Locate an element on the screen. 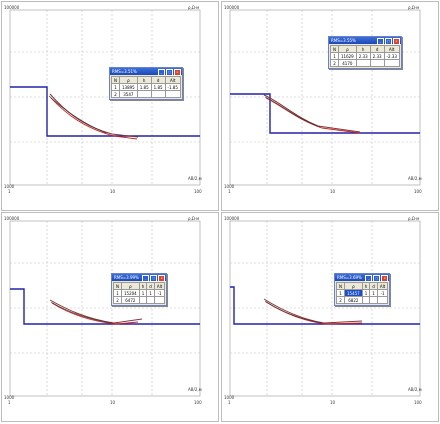 This screenshot has height=424, width=440. selected-cell: 15457 is located at coordinates (353, 293).